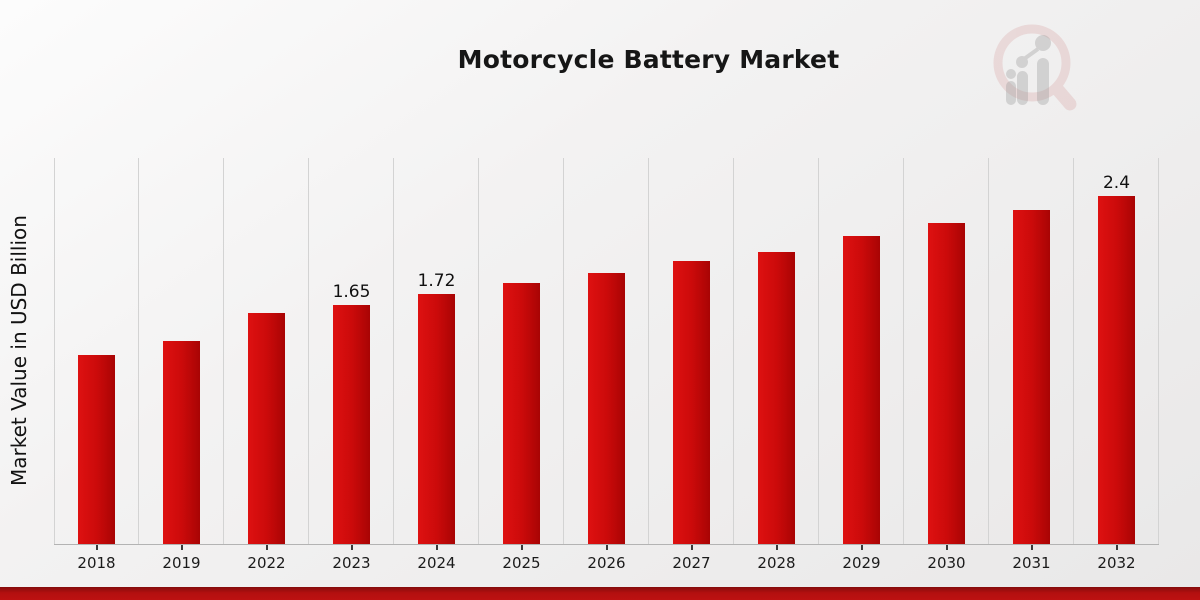 This screenshot has width=1200, height=600. Describe the element at coordinates (351, 292) in the screenshot. I see `bar-value-label: 1.65` at that location.